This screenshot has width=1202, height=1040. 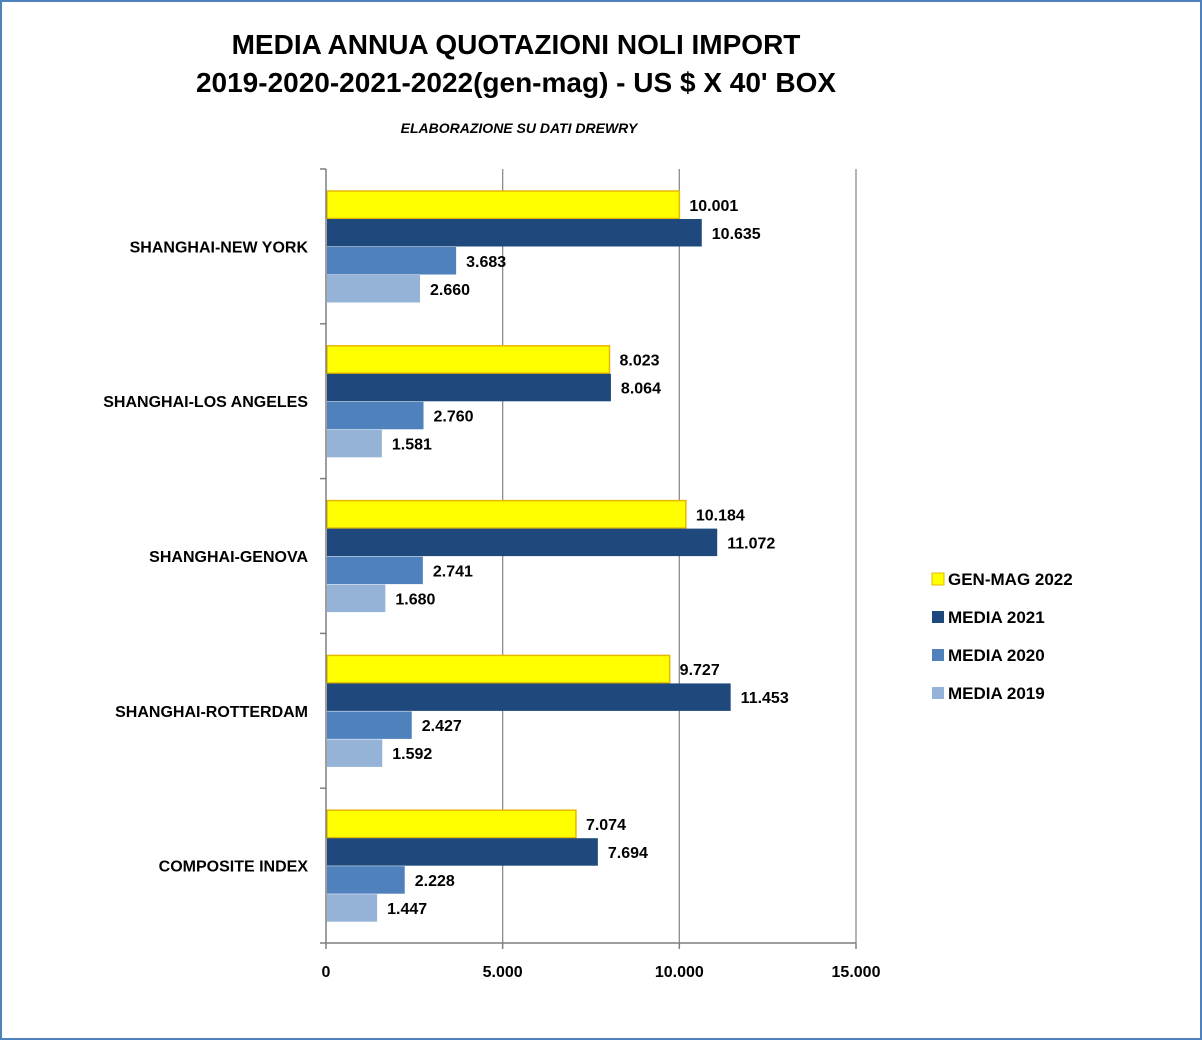 What do you see at coordinates (520, 128) in the screenshot?
I see `chart-subtitle: ELABORAZIONE SU DATI DREWRY` at bounding box center [520, 128].